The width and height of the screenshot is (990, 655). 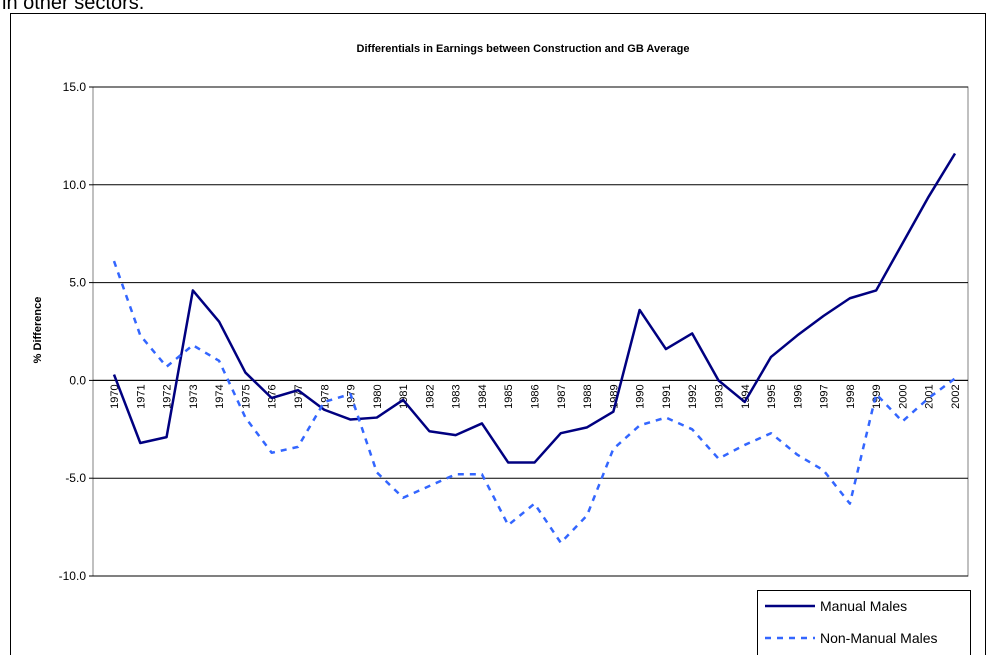 I want to click on x-tick-label: 1978, so click(x=325, y=396).